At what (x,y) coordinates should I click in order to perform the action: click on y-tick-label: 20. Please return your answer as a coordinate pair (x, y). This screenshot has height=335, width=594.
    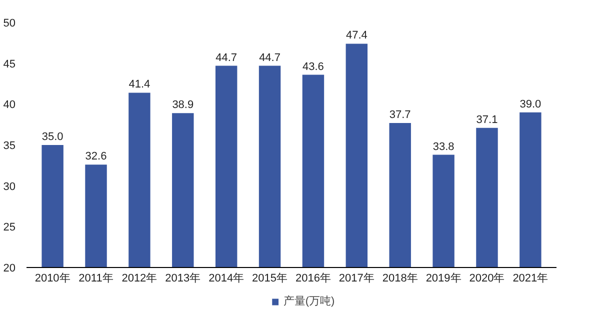
    Looking at the image, I should click on (9, 268).